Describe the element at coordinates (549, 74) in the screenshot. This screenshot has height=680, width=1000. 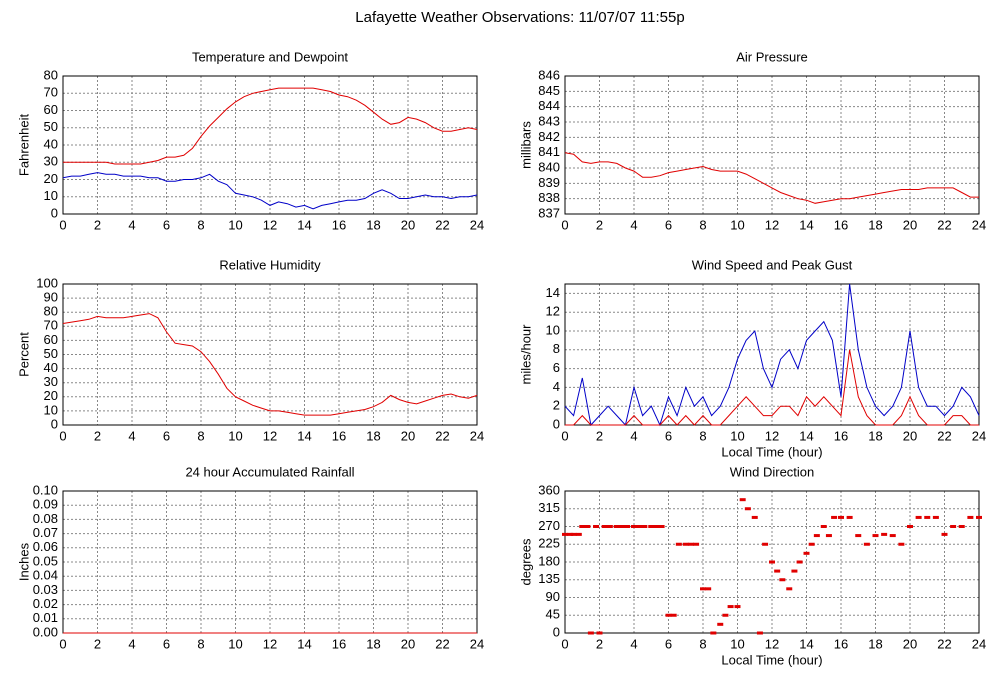
I see `y-tick-label: 846` at that location.